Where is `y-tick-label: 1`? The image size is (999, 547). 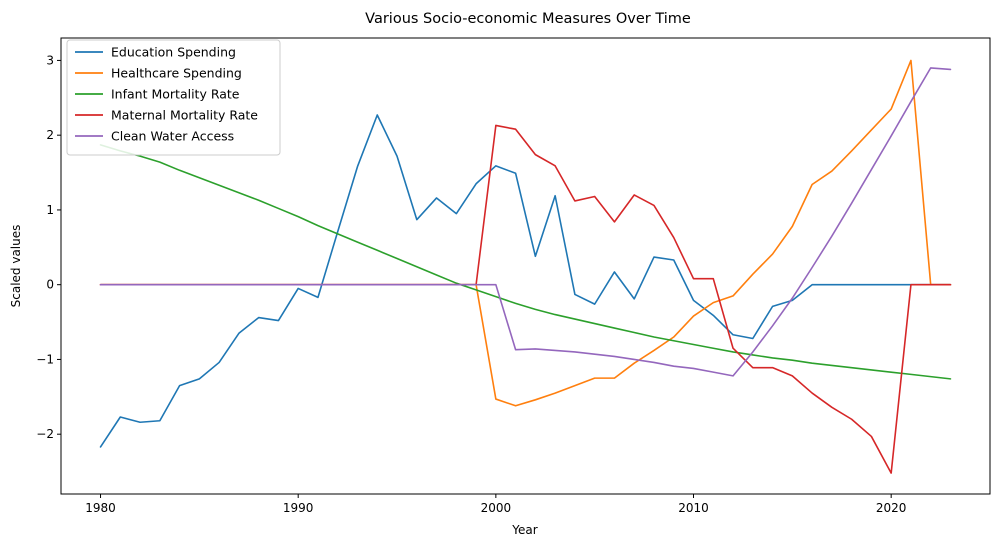
y-tick-label: 1 is located at coordinates (50, 210).